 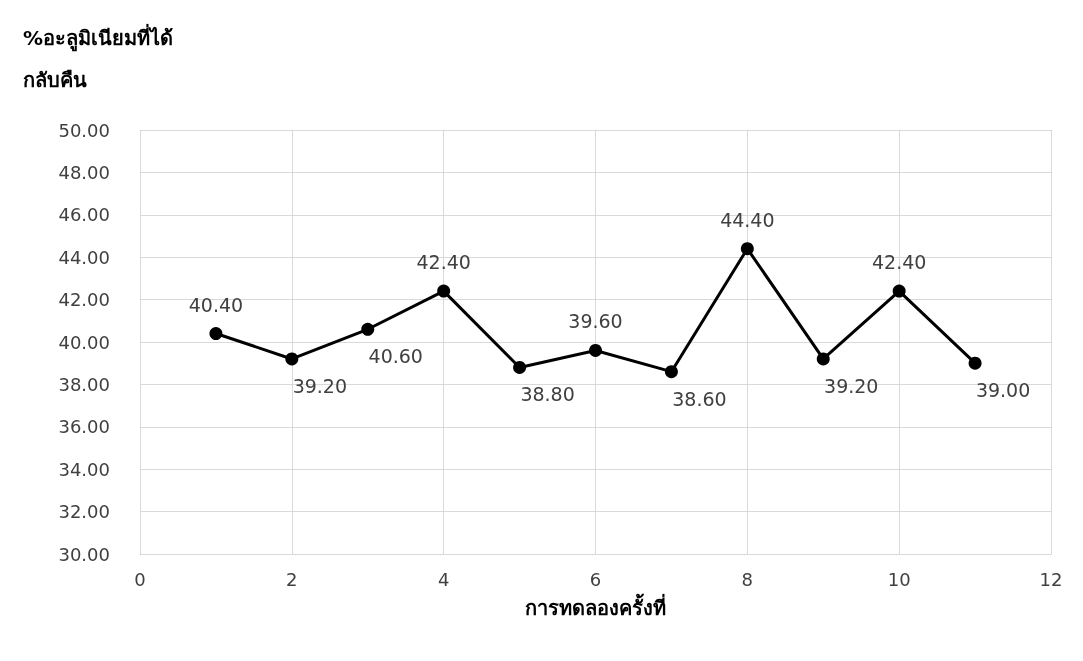 I want to click on x-tick-label: 10, so click(x=899, y=579).